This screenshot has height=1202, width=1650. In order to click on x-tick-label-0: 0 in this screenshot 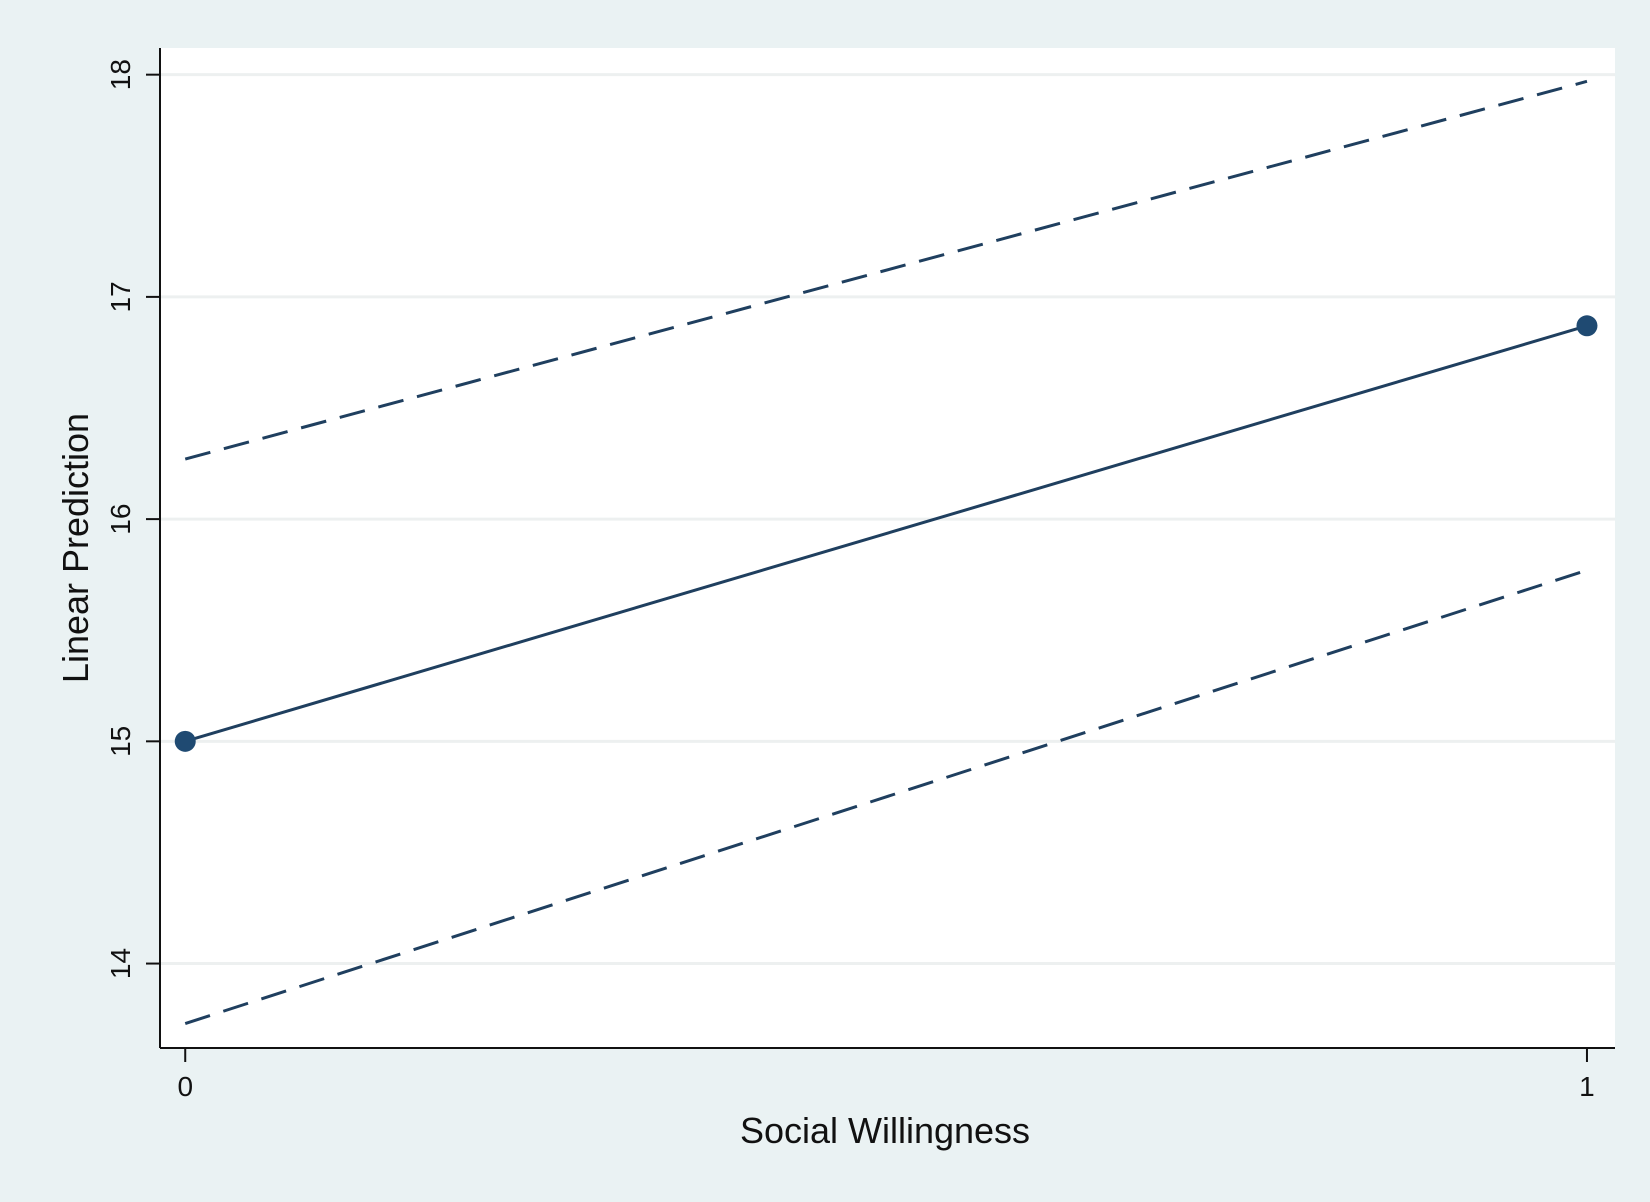, I will do `click(185, 1086)`.